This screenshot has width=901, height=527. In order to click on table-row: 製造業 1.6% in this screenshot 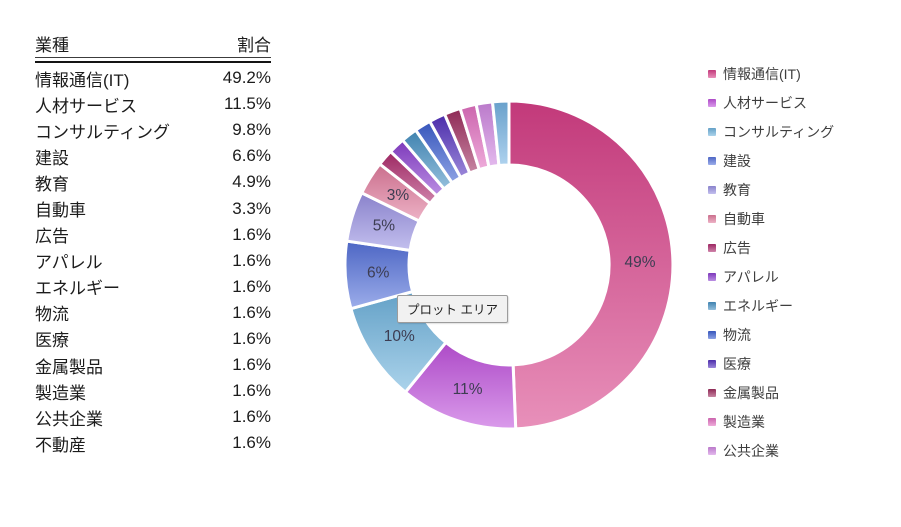, I will do `click(153, 391)`.